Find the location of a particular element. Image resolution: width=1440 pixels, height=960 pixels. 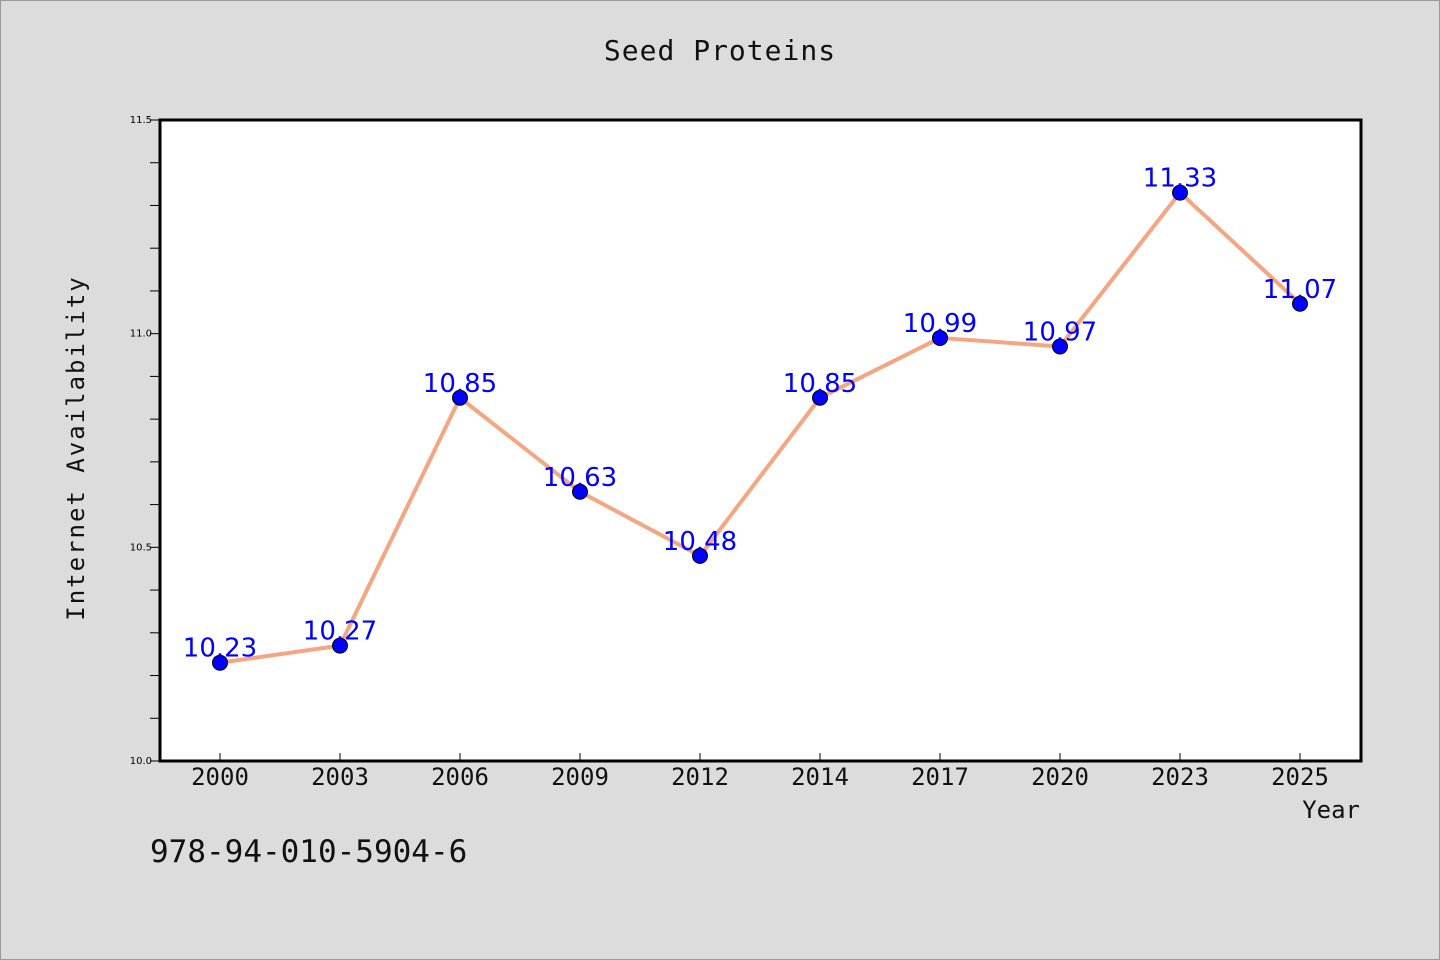

data-label: 10.63 is located at coordinates (580, 478).